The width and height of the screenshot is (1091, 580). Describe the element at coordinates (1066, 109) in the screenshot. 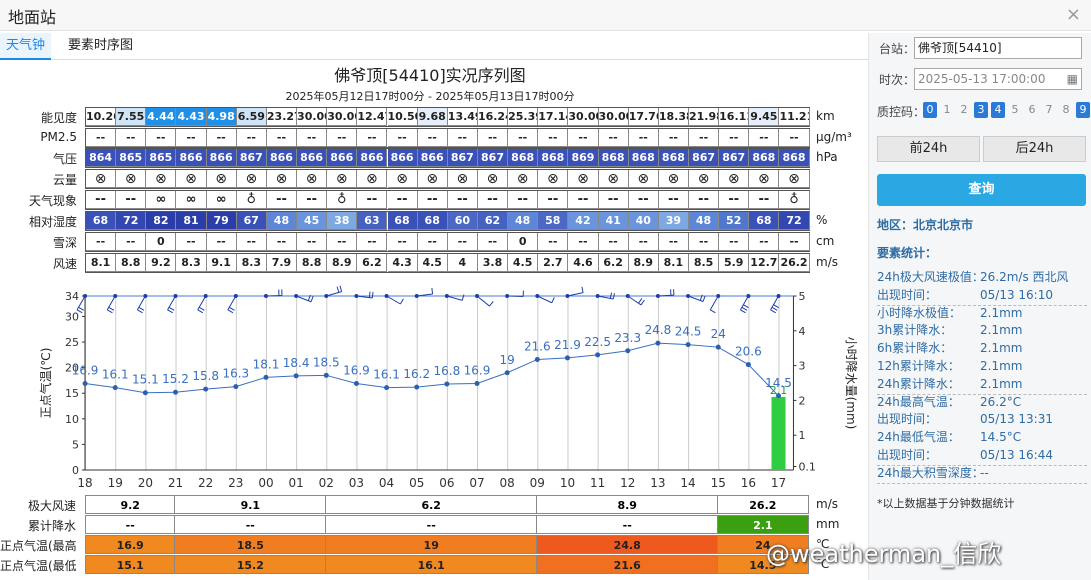

I see `qc-code-8: 8` at that location.